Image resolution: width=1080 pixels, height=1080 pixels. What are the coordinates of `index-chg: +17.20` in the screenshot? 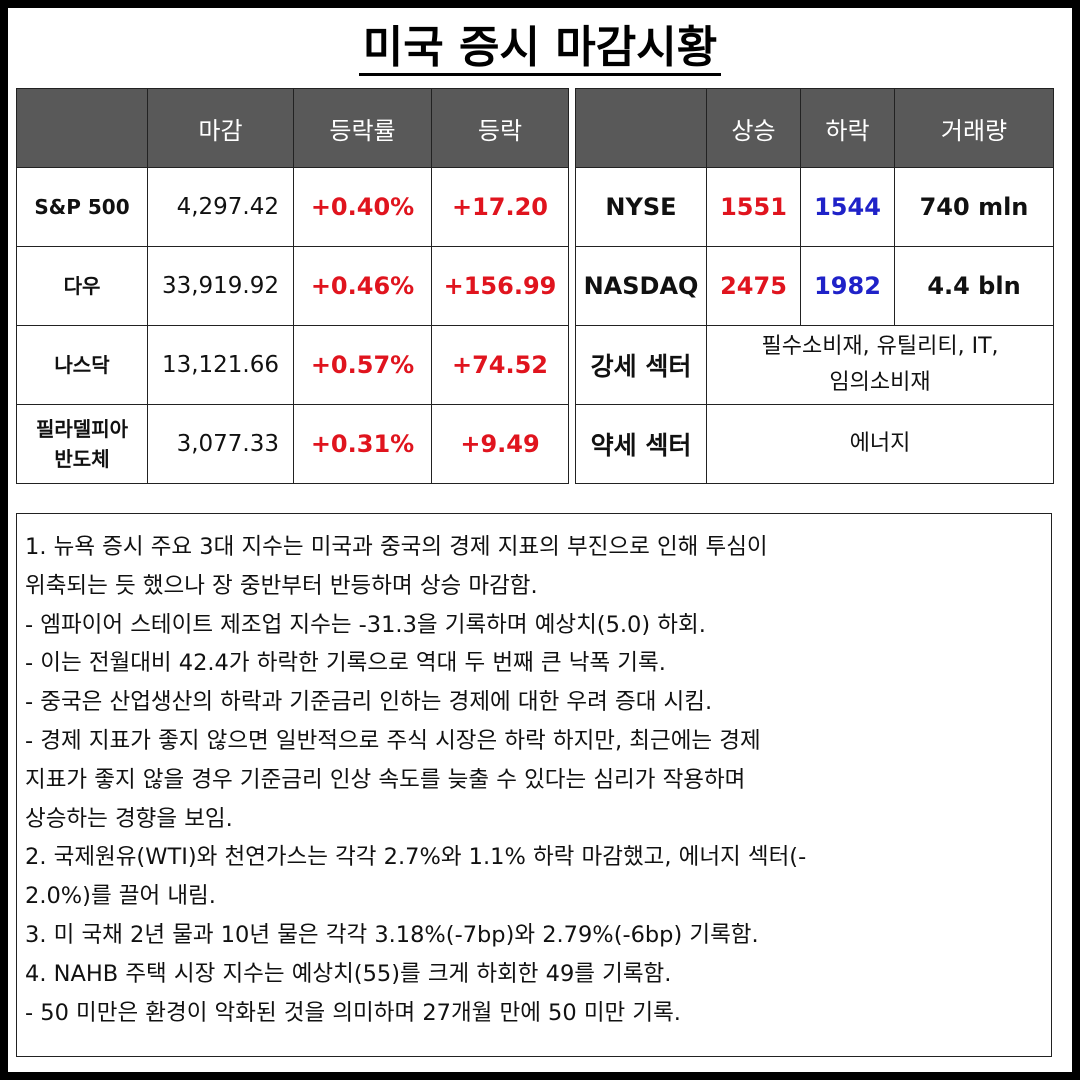 It's located at (500, 207).